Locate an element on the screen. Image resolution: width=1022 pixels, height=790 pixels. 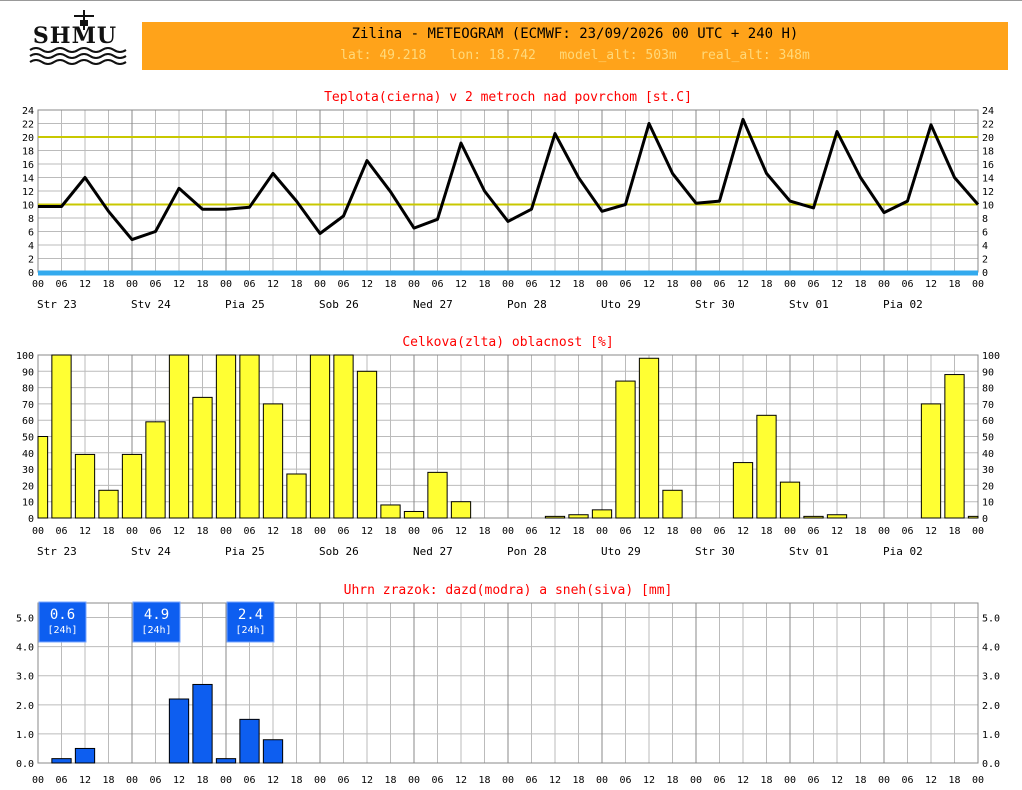
y-tick-label-right: 90 is located at coordinates (988, 372).